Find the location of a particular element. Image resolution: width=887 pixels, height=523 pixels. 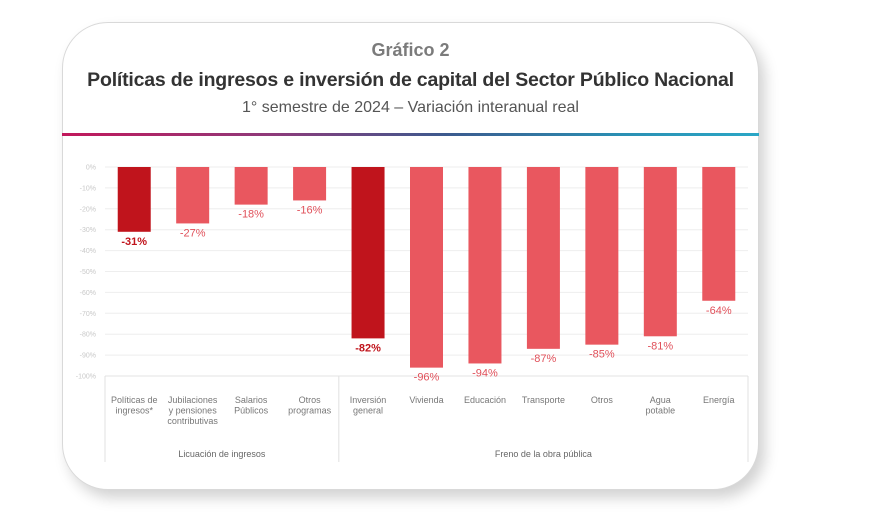

data-label: -81% is located at coordinates (660, 346).